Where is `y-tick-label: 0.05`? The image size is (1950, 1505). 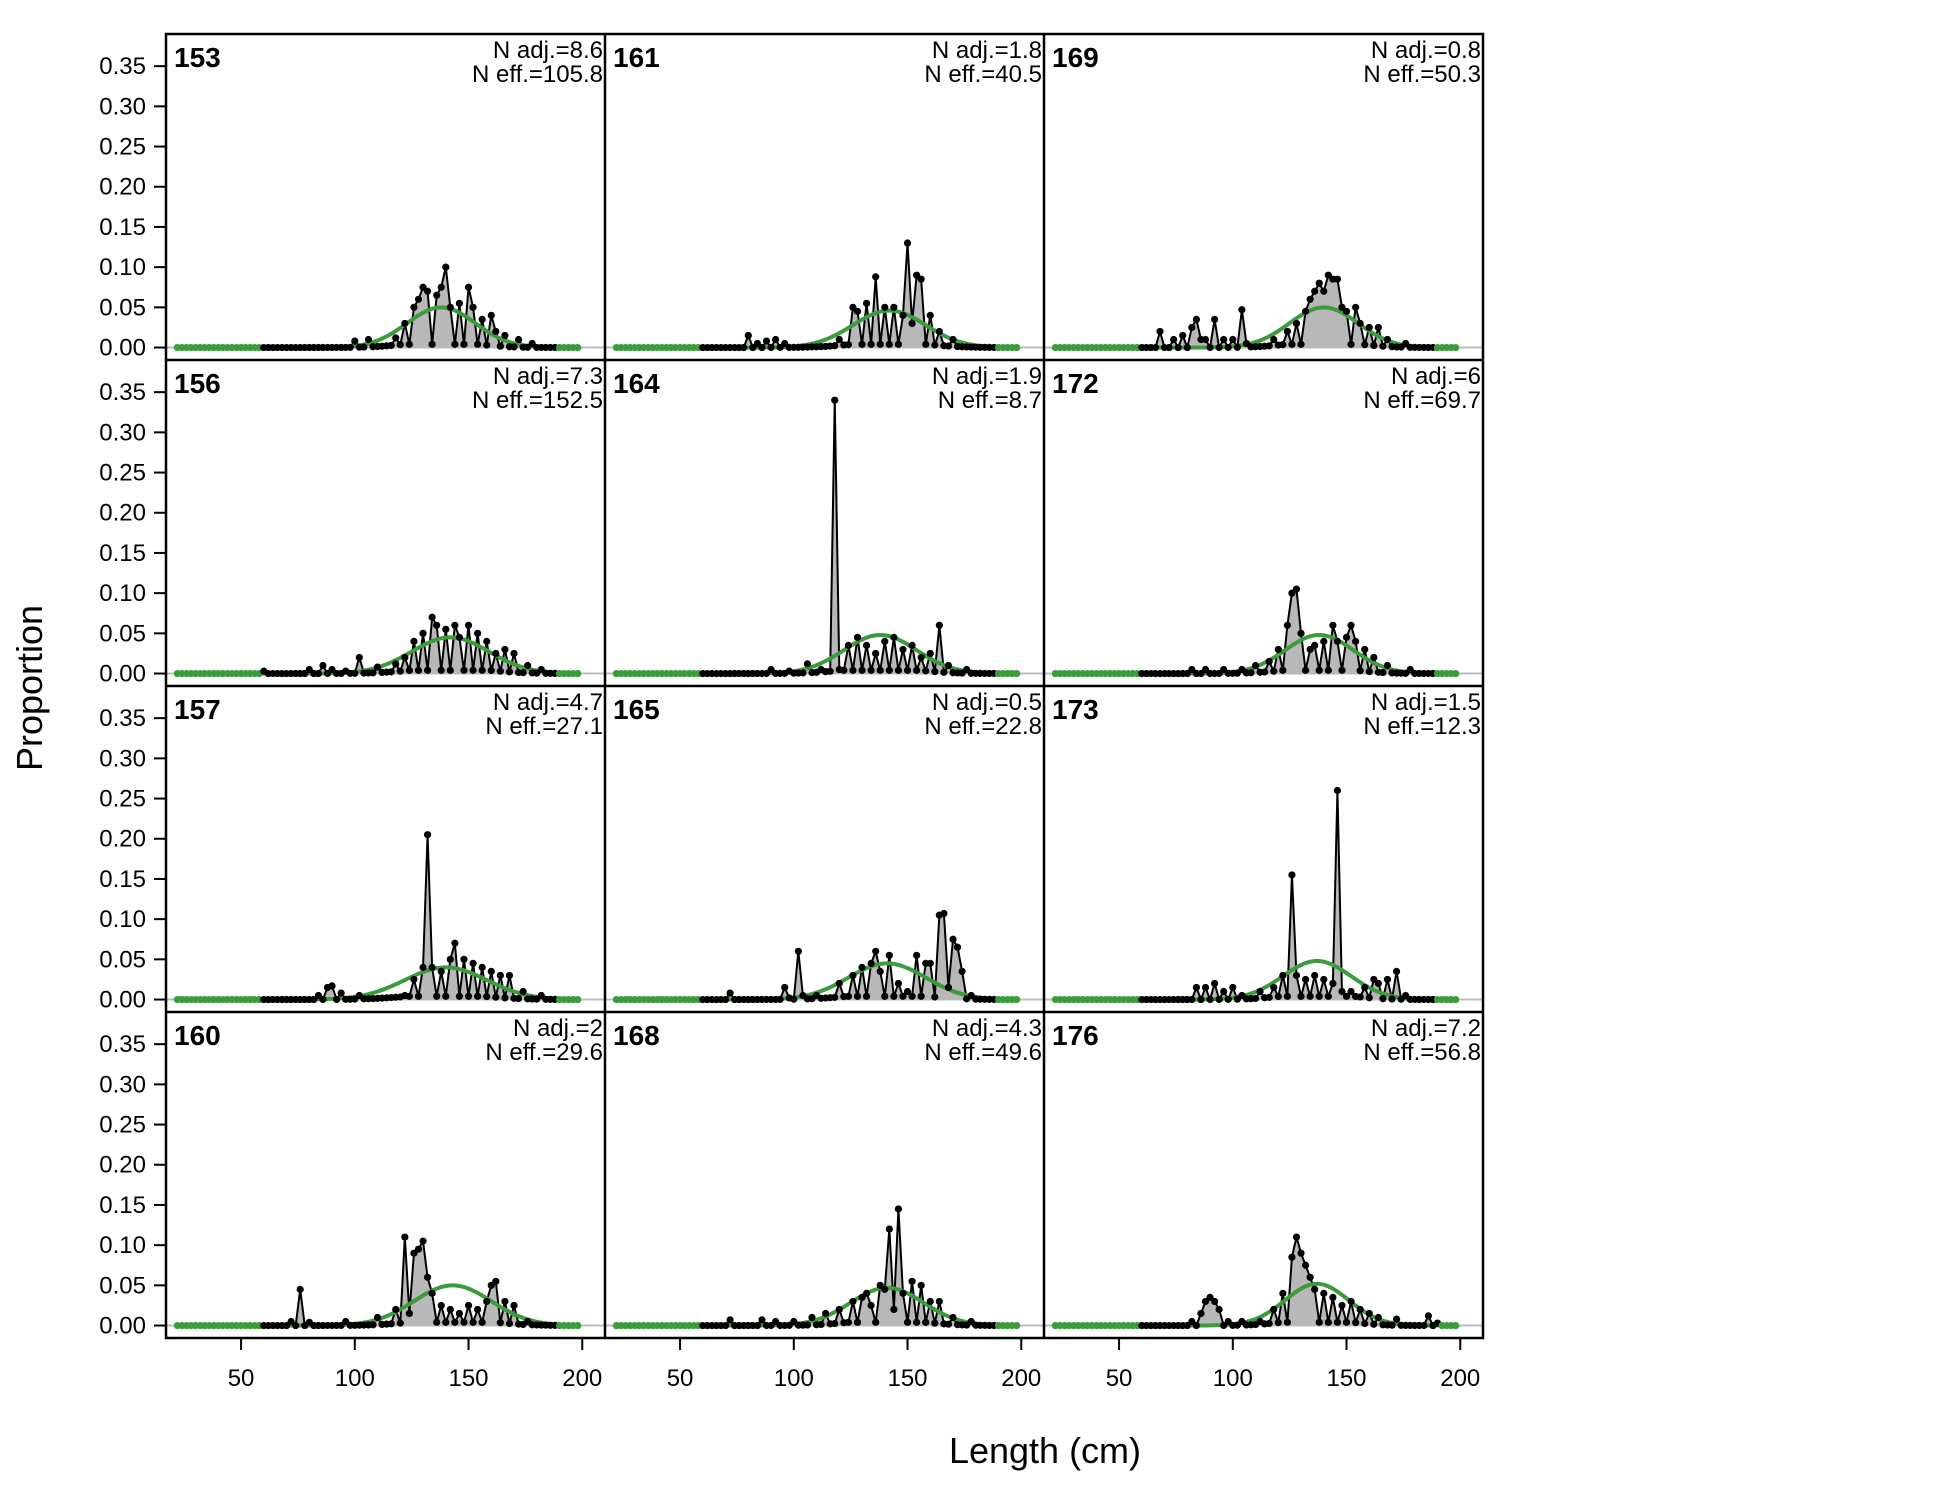
y-tick-label: 0.05 is located at coordinates (122, 1285).